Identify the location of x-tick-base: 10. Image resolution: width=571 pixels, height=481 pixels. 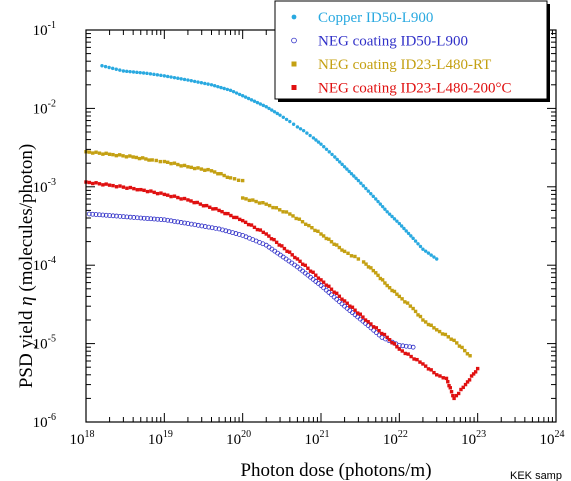
(312, 440).